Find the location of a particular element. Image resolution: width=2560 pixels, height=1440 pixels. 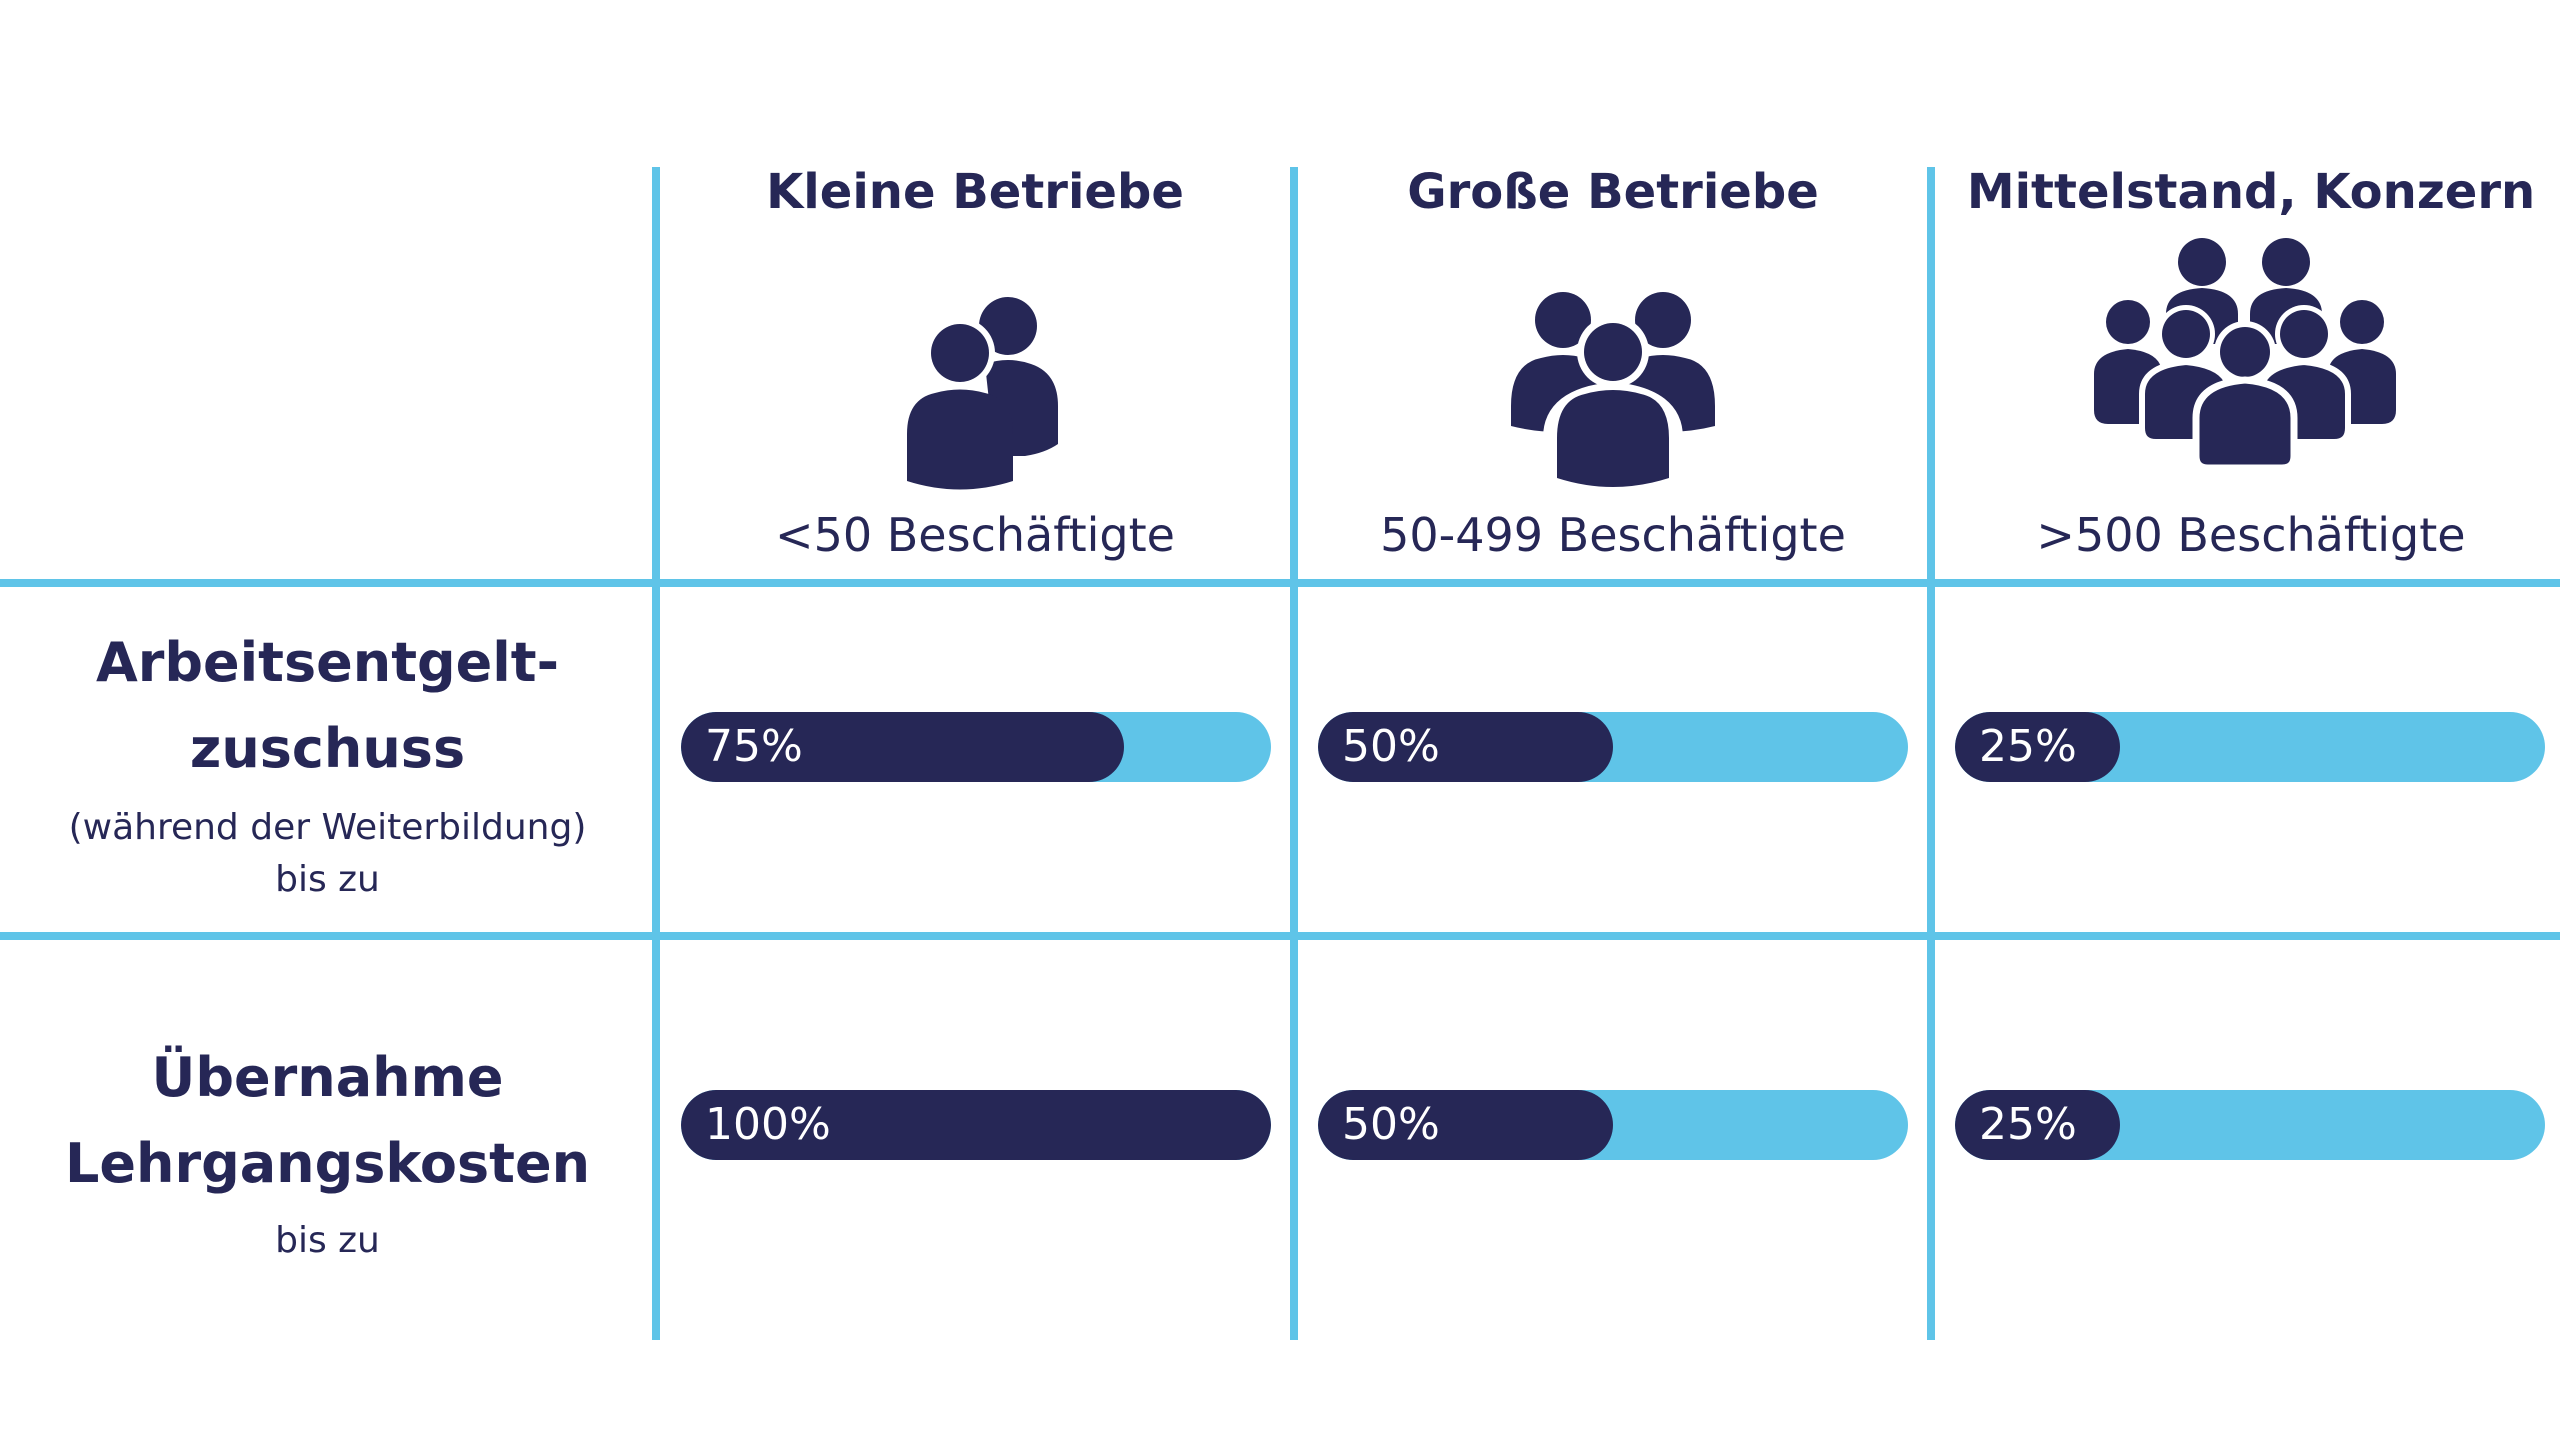

three-people-icon is located at coordinates (1613, 389).